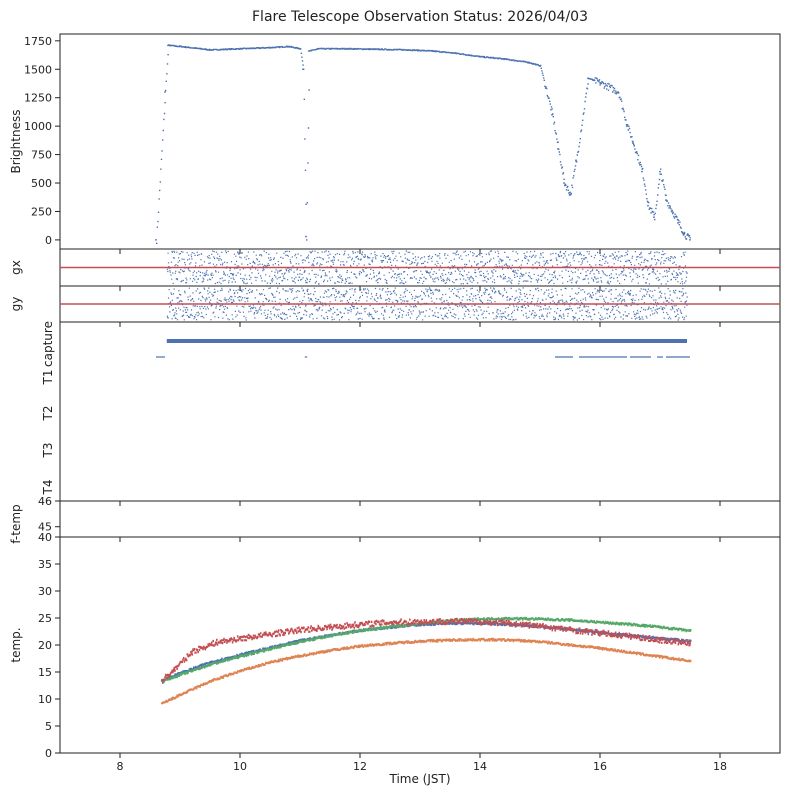 Image resolution: width=789 pixels, height=798 pixels. What do you see at coordinates (419, 779) in the screenshot?
I see `x-axis-label: Time (JST)` at bounding box center [419, 779].